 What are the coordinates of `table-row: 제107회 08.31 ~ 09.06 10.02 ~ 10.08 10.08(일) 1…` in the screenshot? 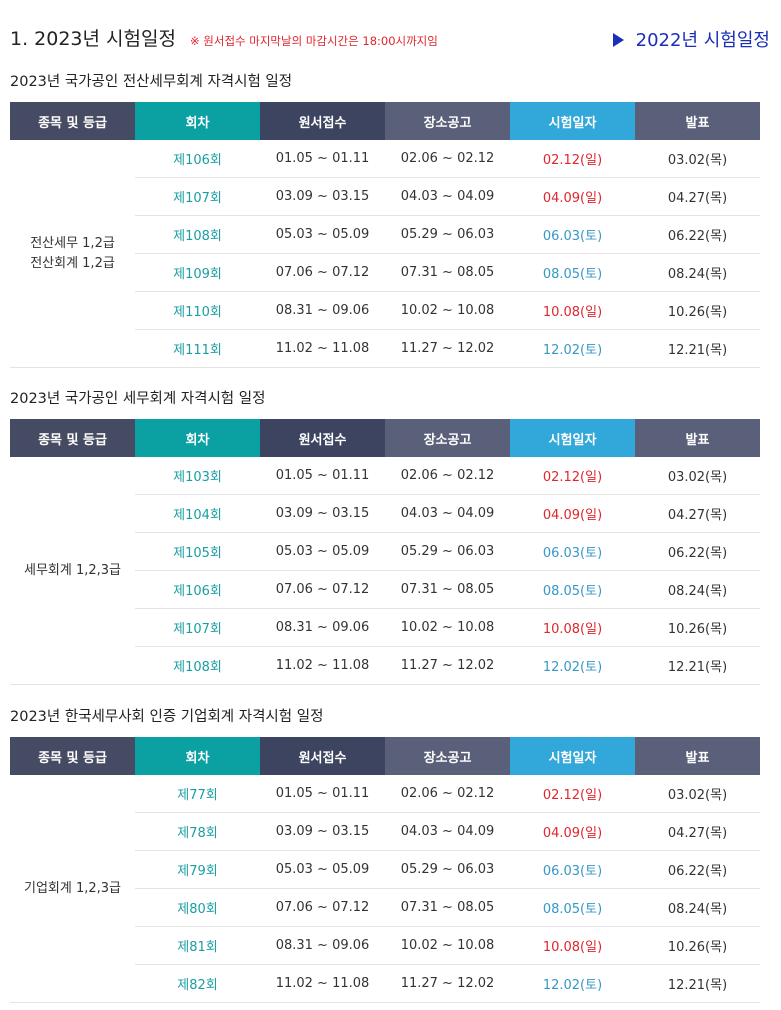 It's located at (385, 627).